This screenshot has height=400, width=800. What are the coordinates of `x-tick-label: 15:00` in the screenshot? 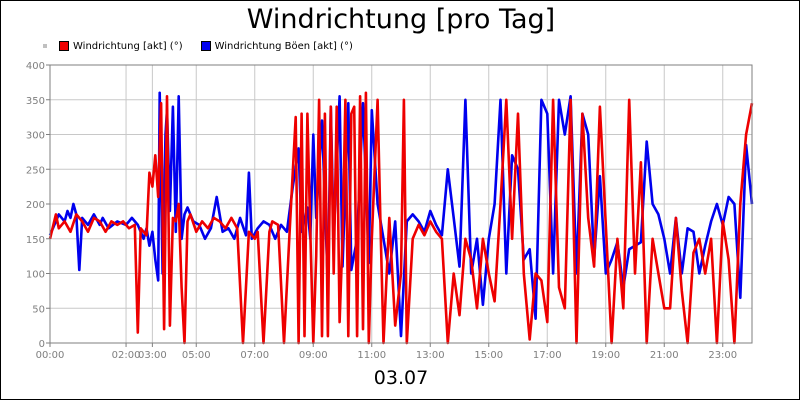 It's located at (488, 355).